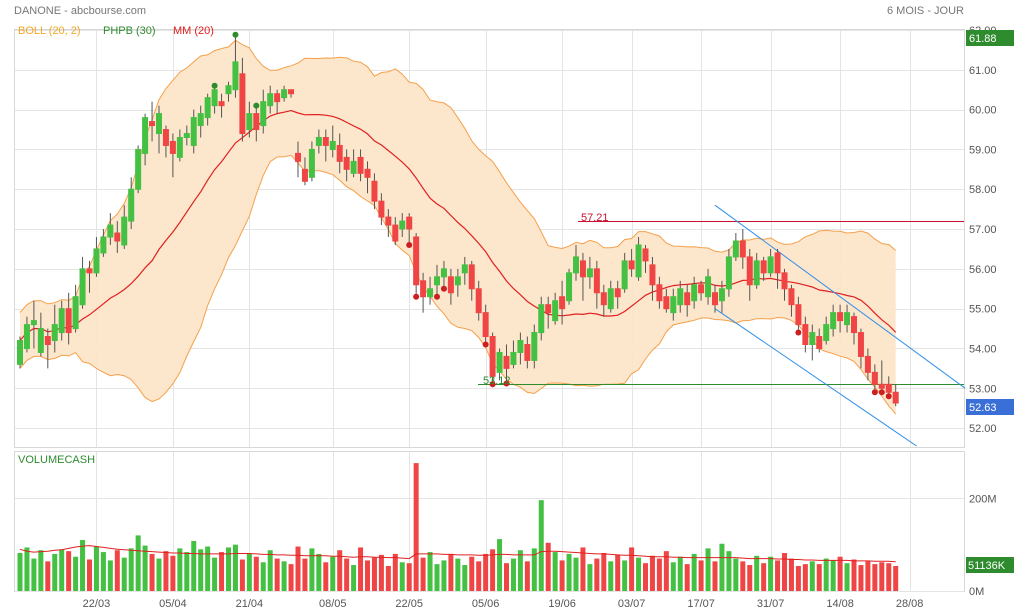  I want to click on volume-badge-value: 51136K, so click(987, 566).